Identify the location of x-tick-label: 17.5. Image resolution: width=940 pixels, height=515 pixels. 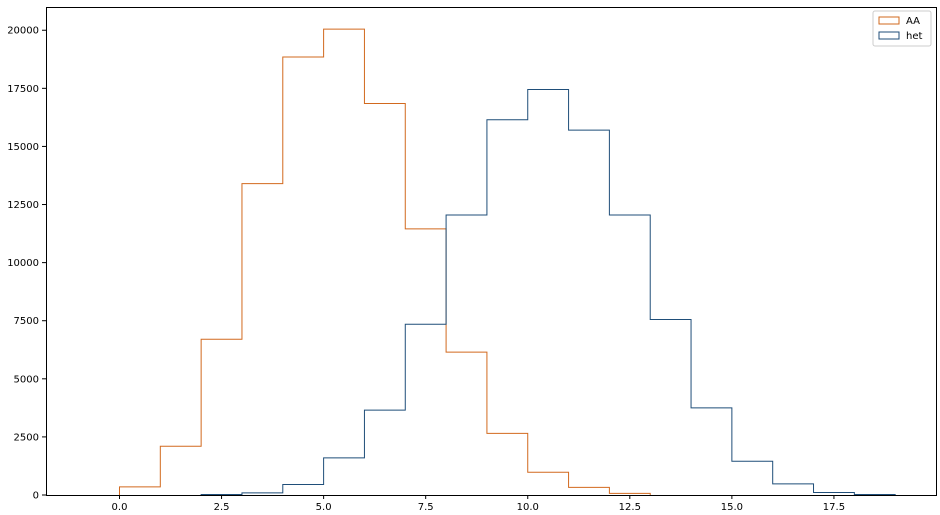
(834, 507).